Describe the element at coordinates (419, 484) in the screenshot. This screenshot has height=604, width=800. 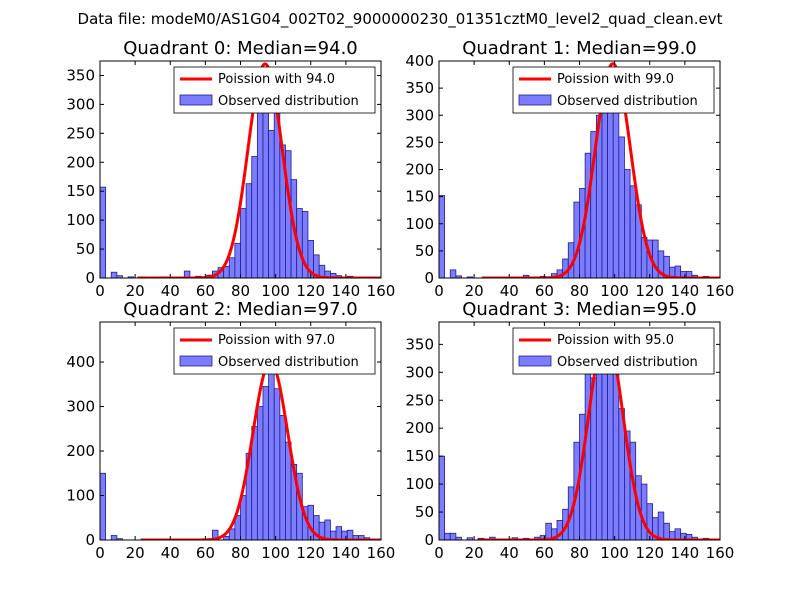
I see `y-tick-label: 100` at that location.